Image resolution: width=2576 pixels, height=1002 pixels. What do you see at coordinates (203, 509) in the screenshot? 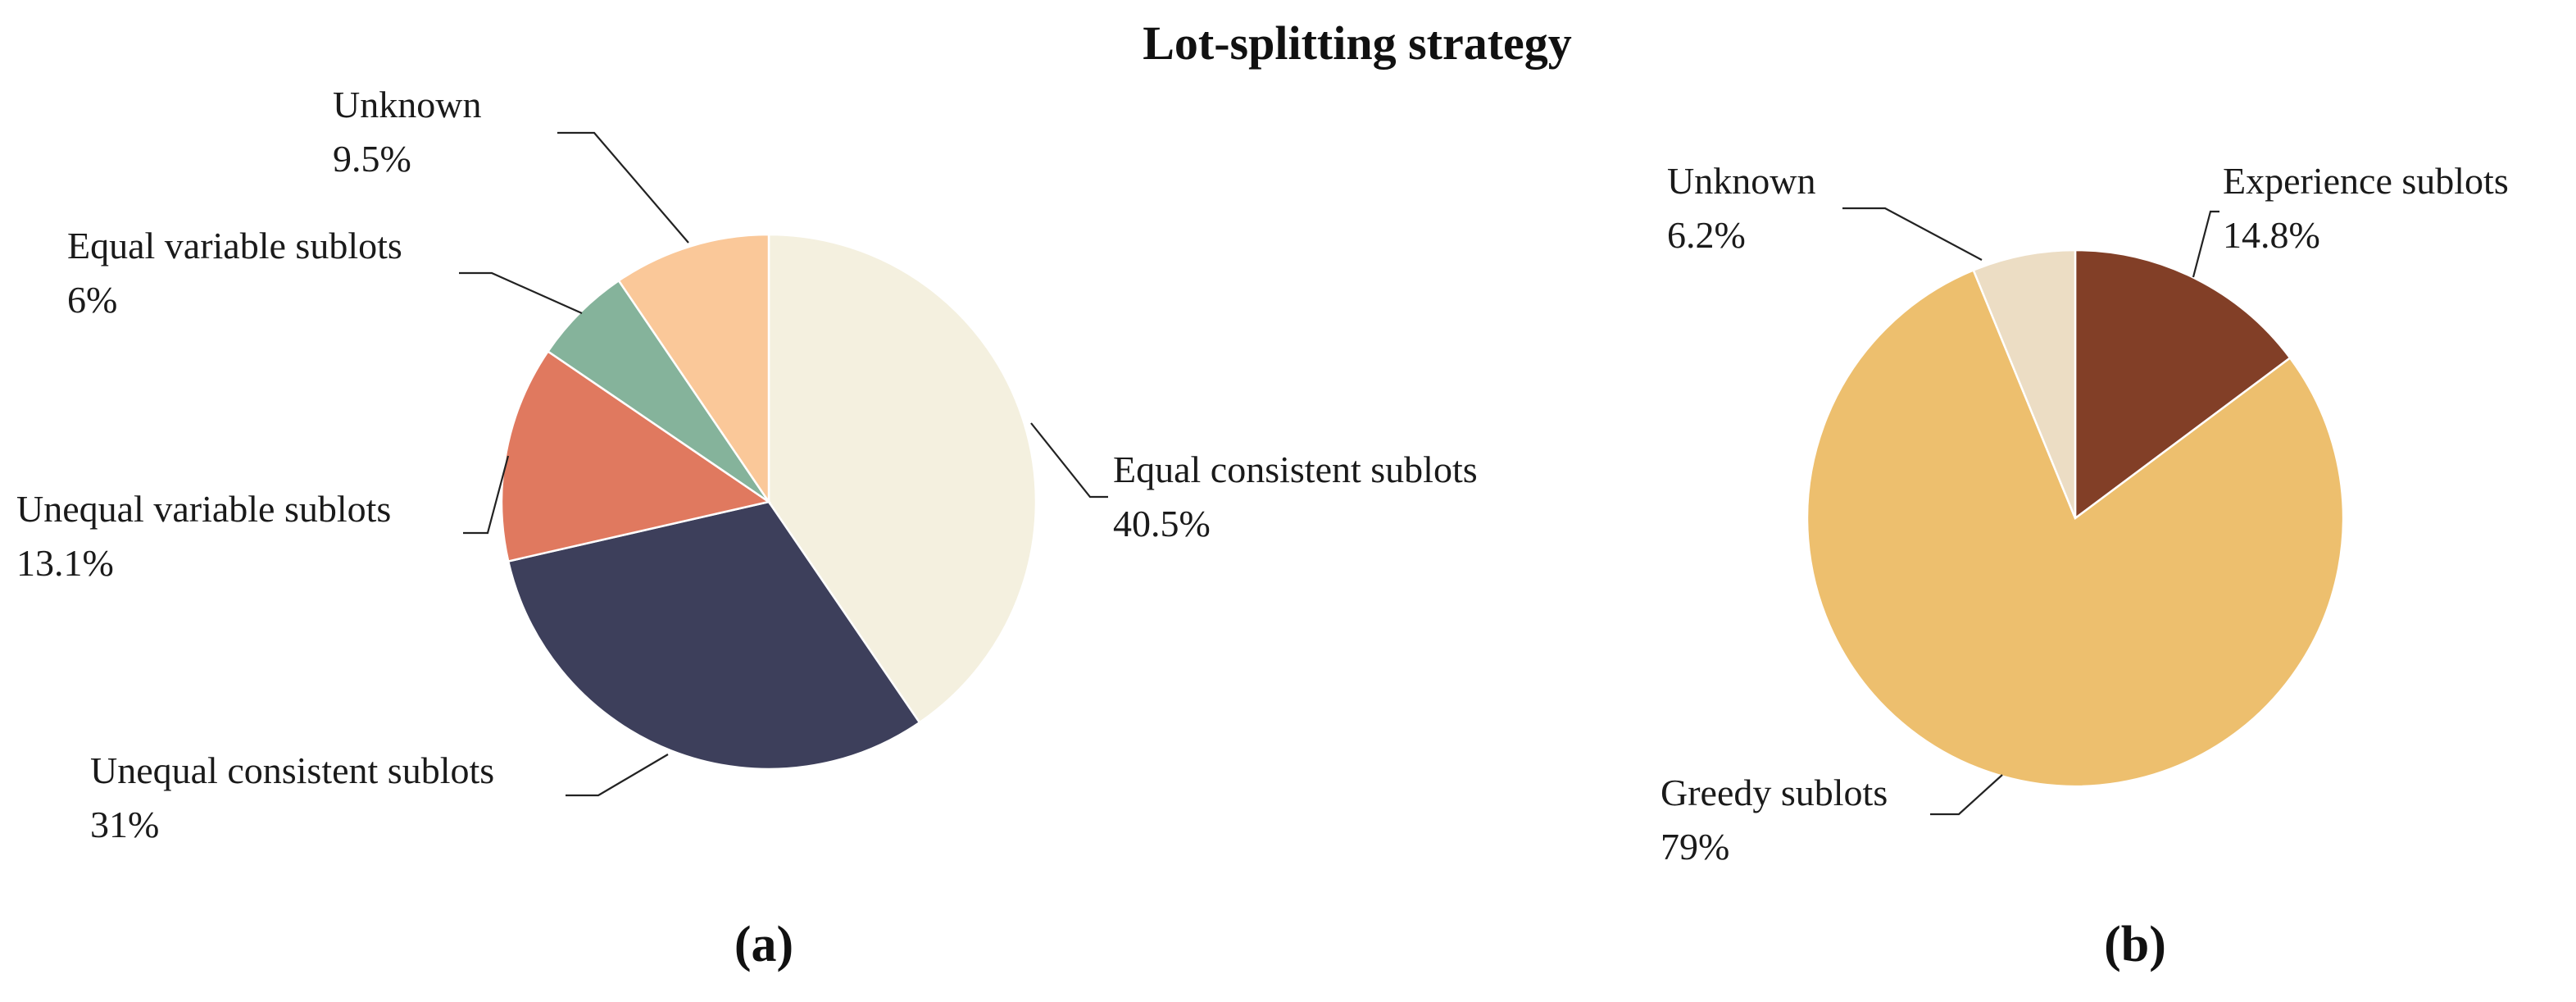
I see `pie-a-label-unequal-variable-sublots: Unequal variable sublots` at bounding box center [203, 509].